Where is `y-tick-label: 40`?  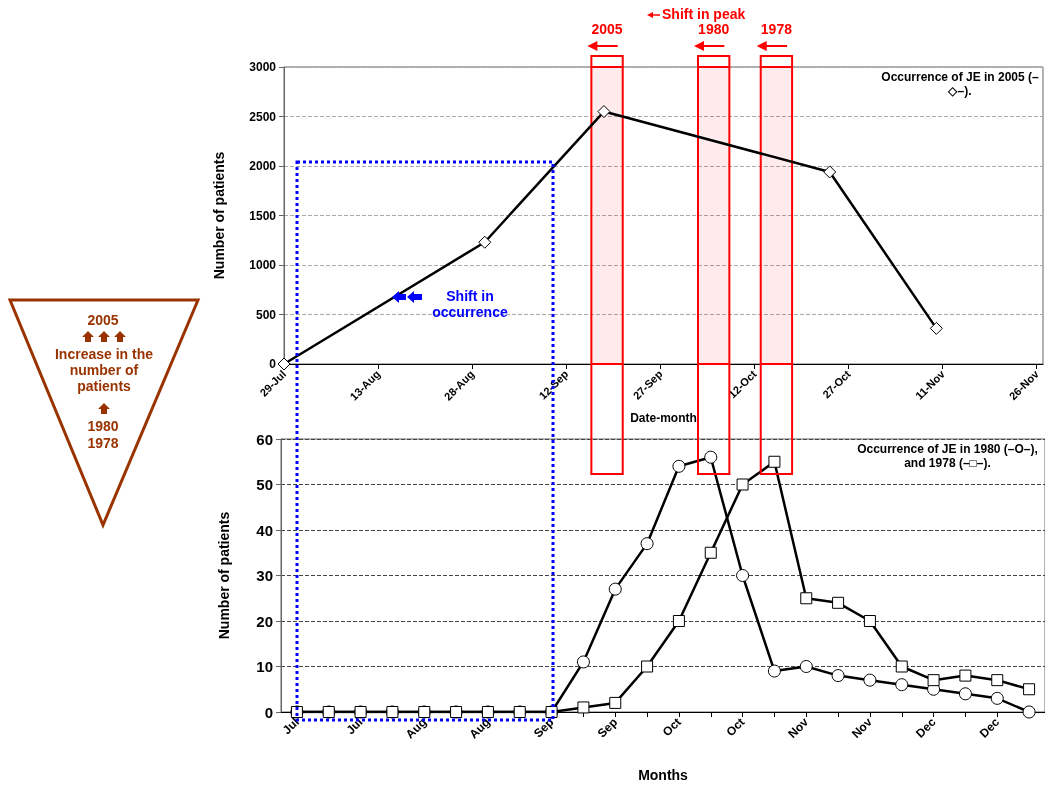 y-tick-label: 40 is located at coordinates (264, 530).